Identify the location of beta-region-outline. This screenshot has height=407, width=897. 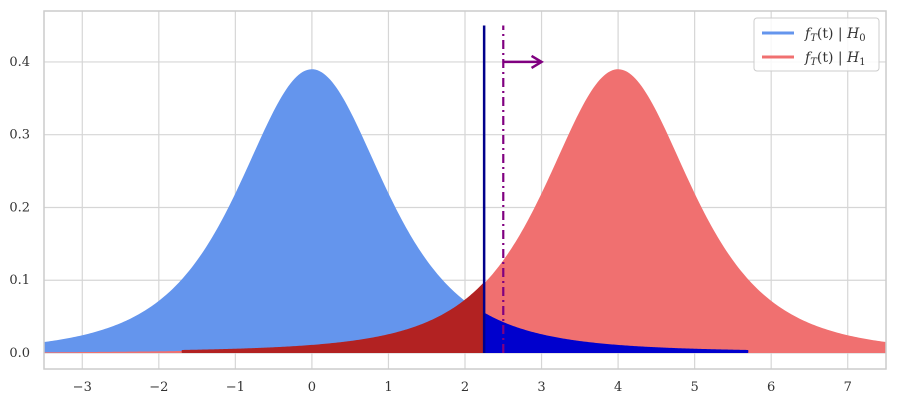
(333, 317).